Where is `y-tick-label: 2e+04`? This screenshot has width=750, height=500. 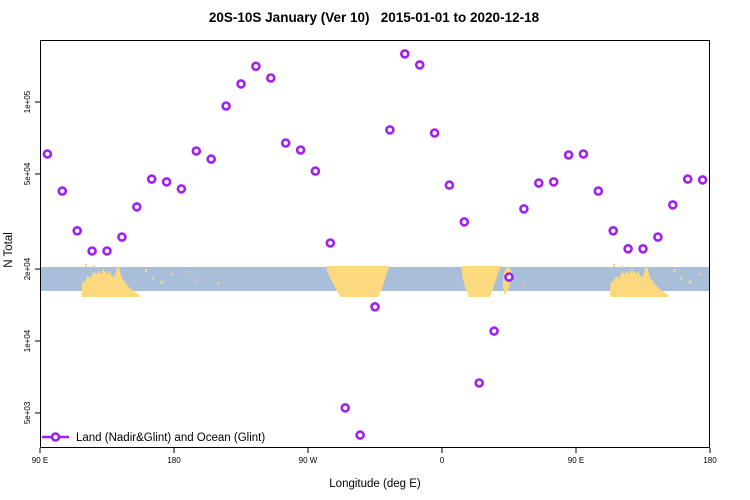 y-tick-label: 2e+04 is located at coordinates (27, 268).